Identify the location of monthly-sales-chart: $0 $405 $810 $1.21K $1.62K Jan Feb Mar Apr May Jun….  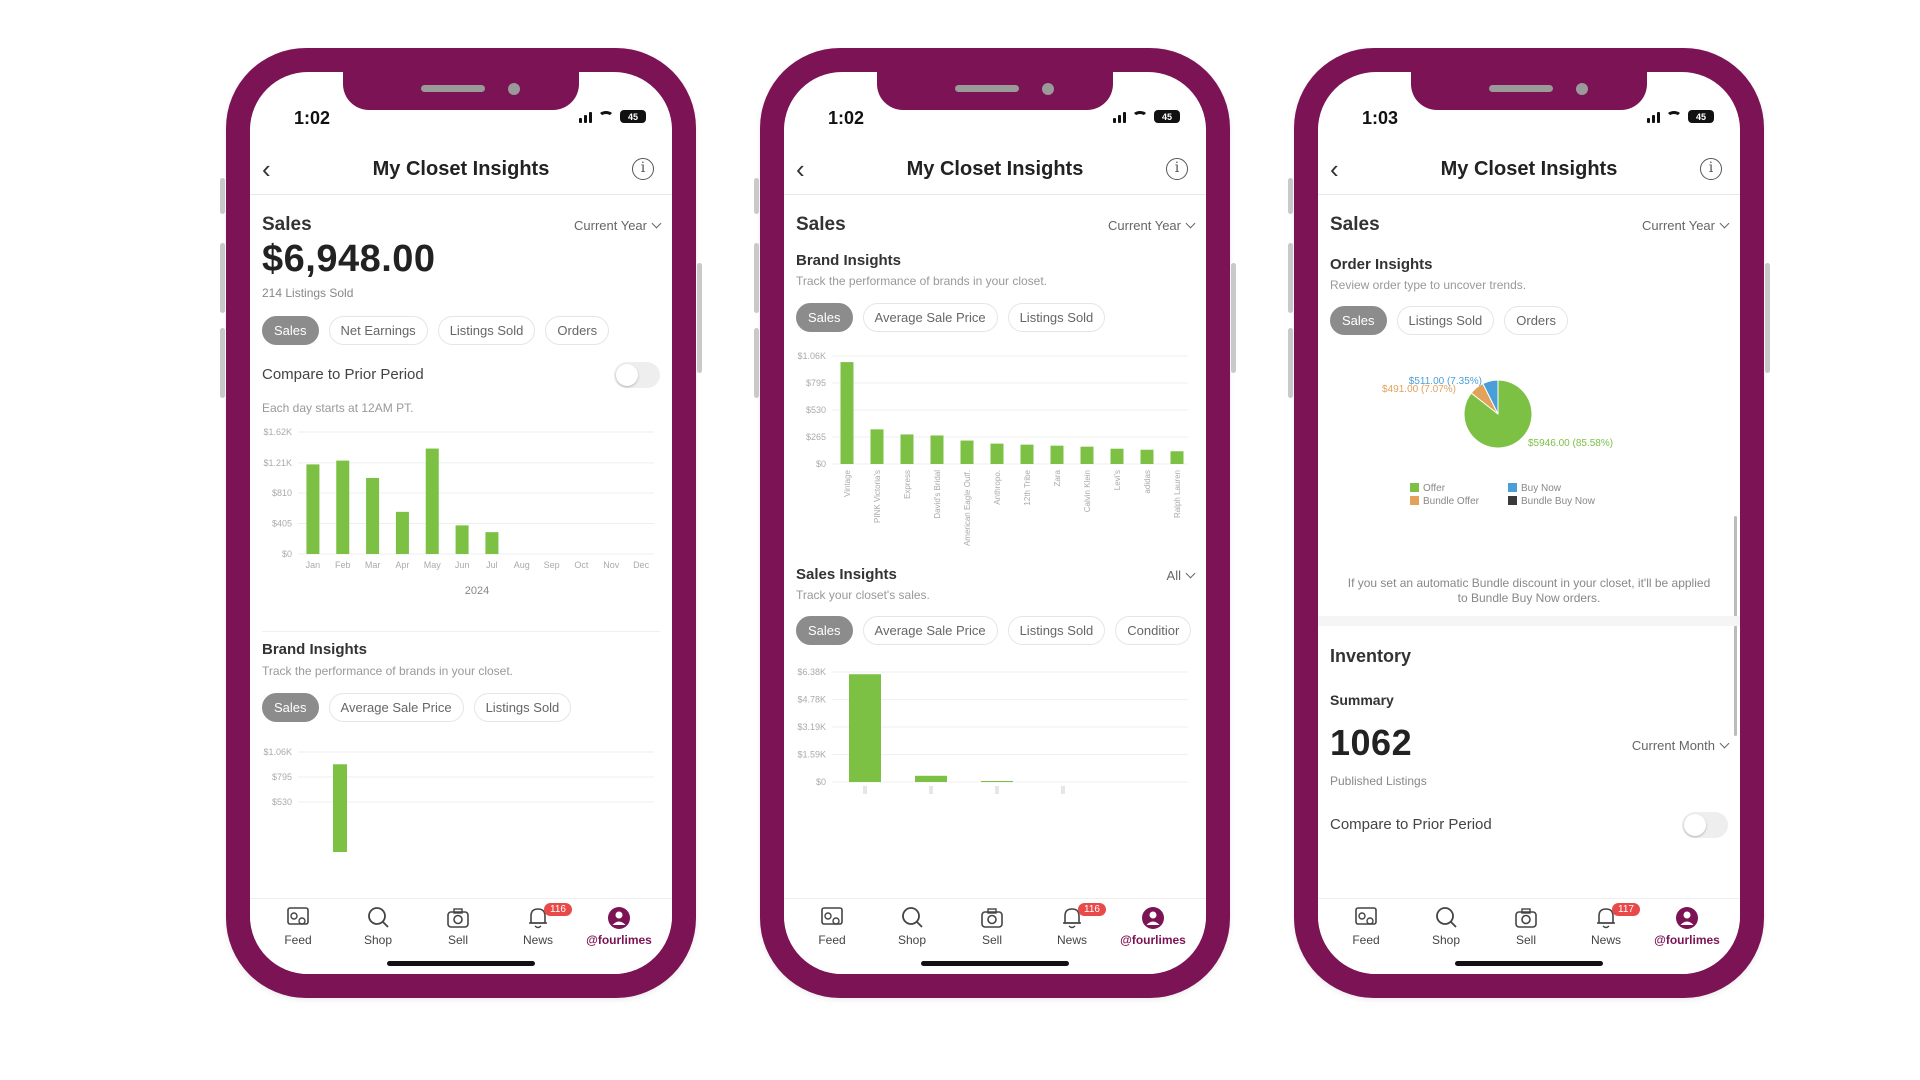
(458, 512).